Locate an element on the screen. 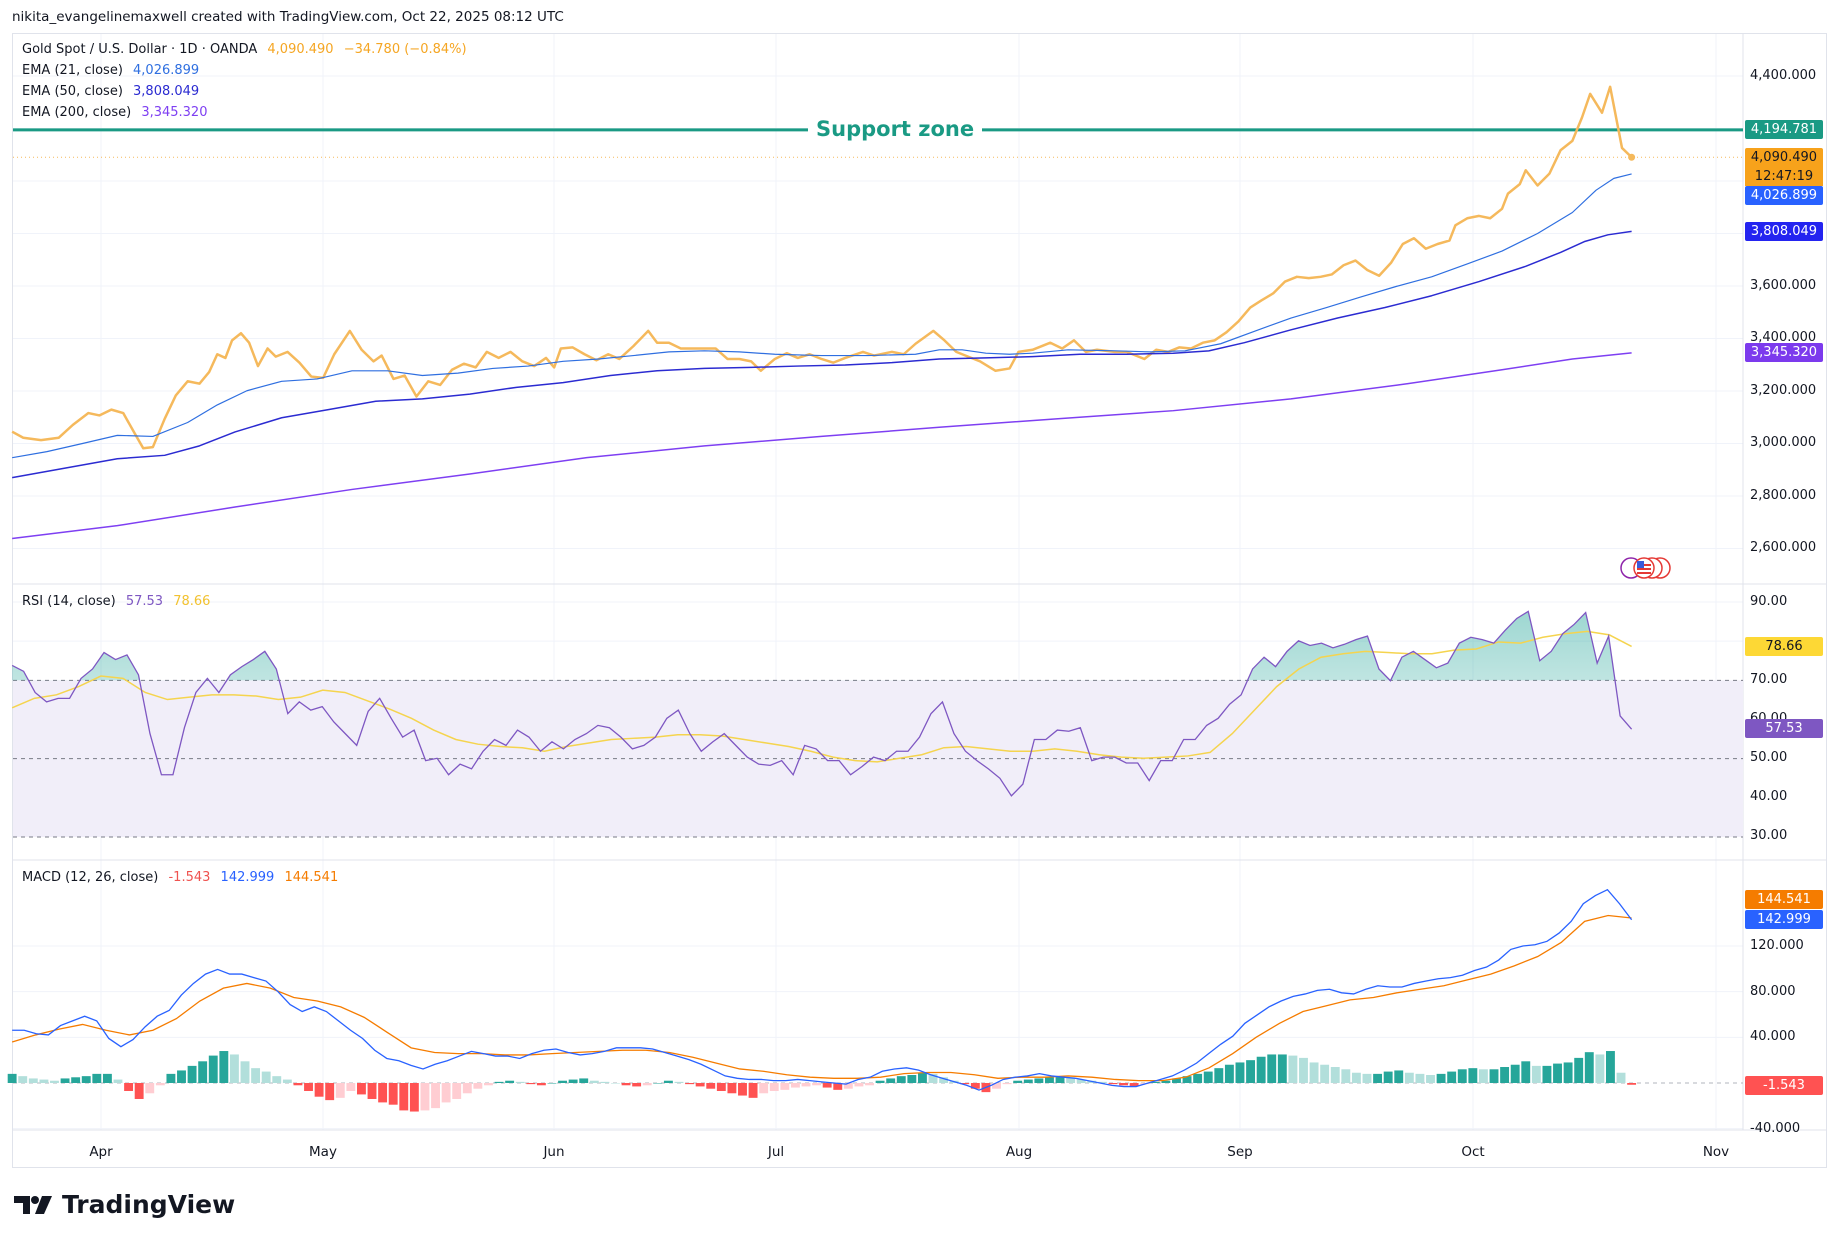  price-tick: 4,400.000 is located at coordinates (1783, 75).